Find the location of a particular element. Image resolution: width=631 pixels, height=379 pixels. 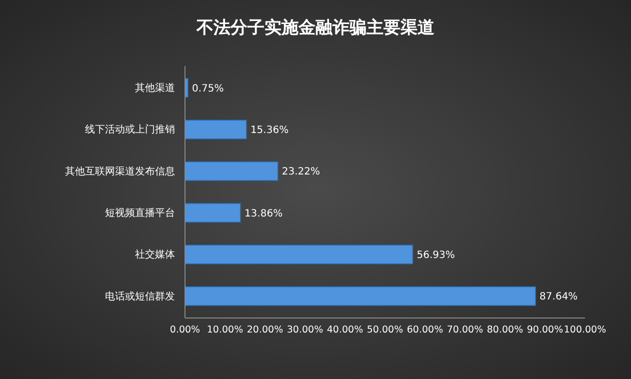

x-tick-label: 30.00% is located at coordinates (305, 330).